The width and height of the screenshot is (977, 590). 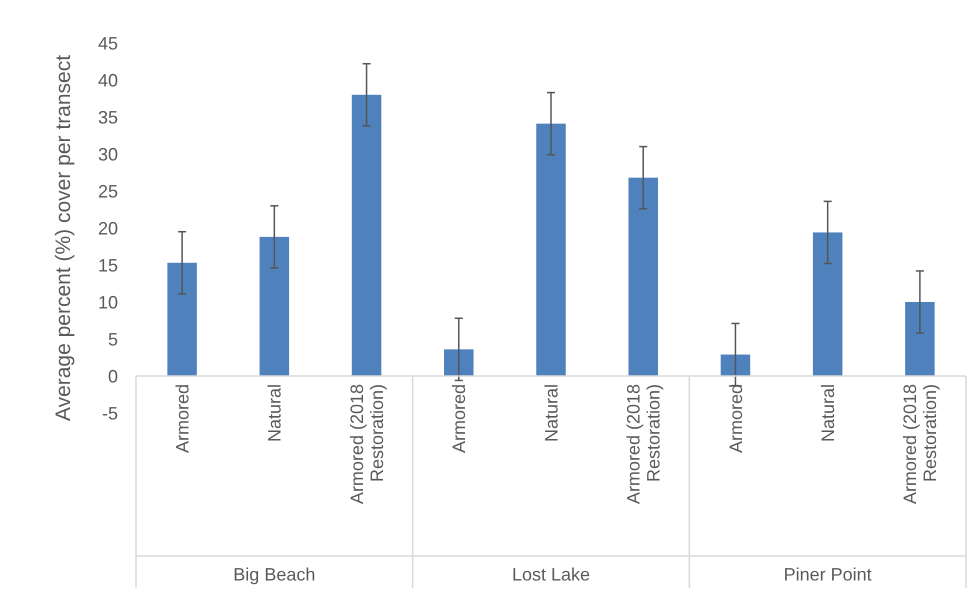 What do you see at coordinates (108, 154) in the screenshot?
I see `y-tick-label: 30` at bounding box center [108, 154].